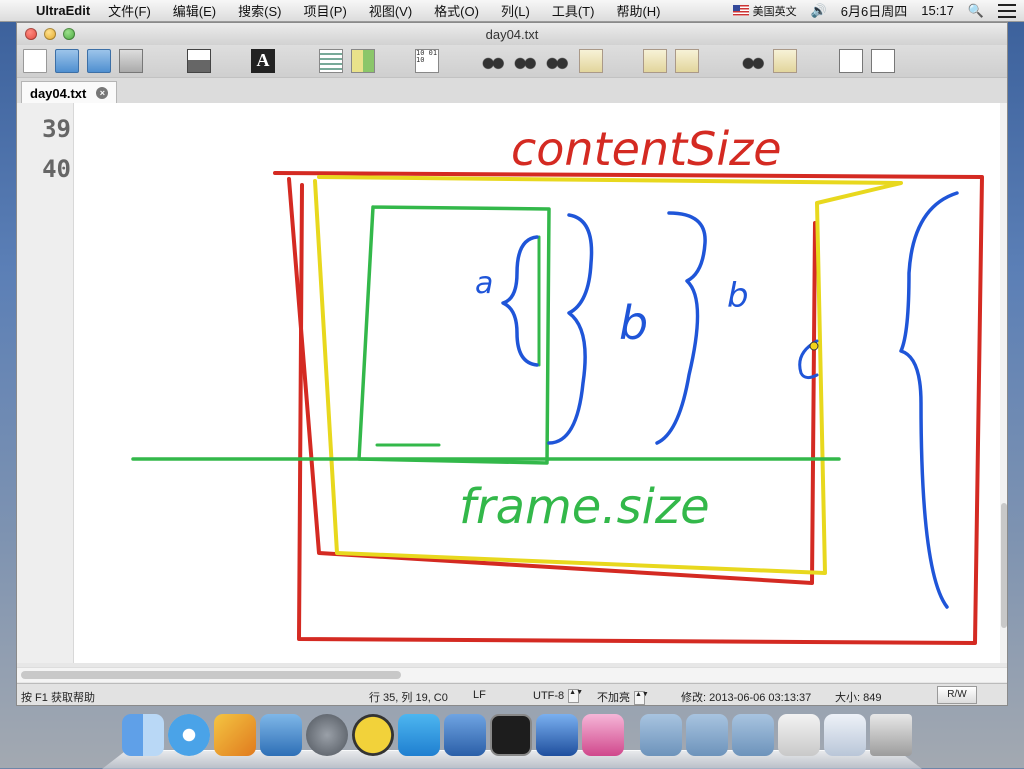  Describe the element at coordinates (655, 61) in the screenshot. I see `find-in-files-icon` at that location.